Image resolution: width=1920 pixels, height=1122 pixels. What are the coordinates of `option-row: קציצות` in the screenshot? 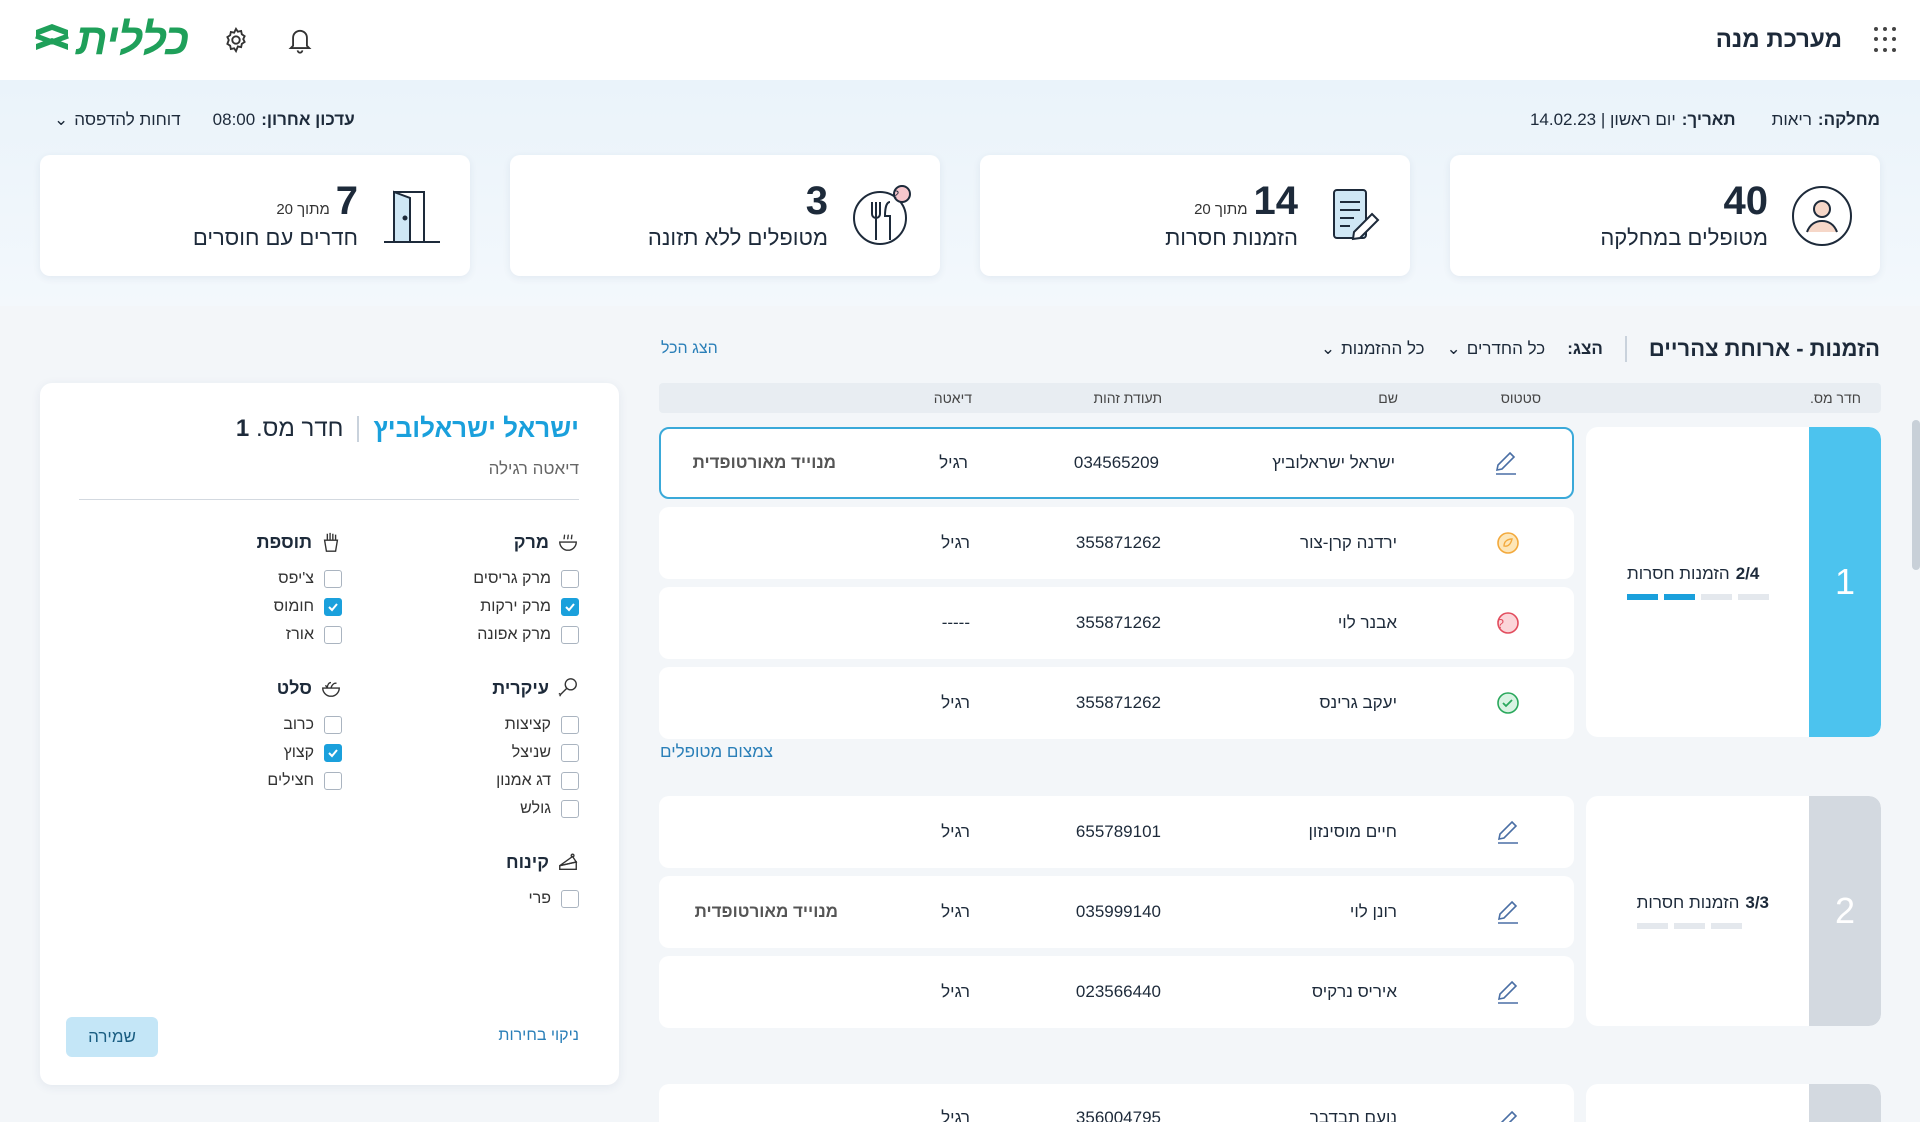 It's located at (535, 725).